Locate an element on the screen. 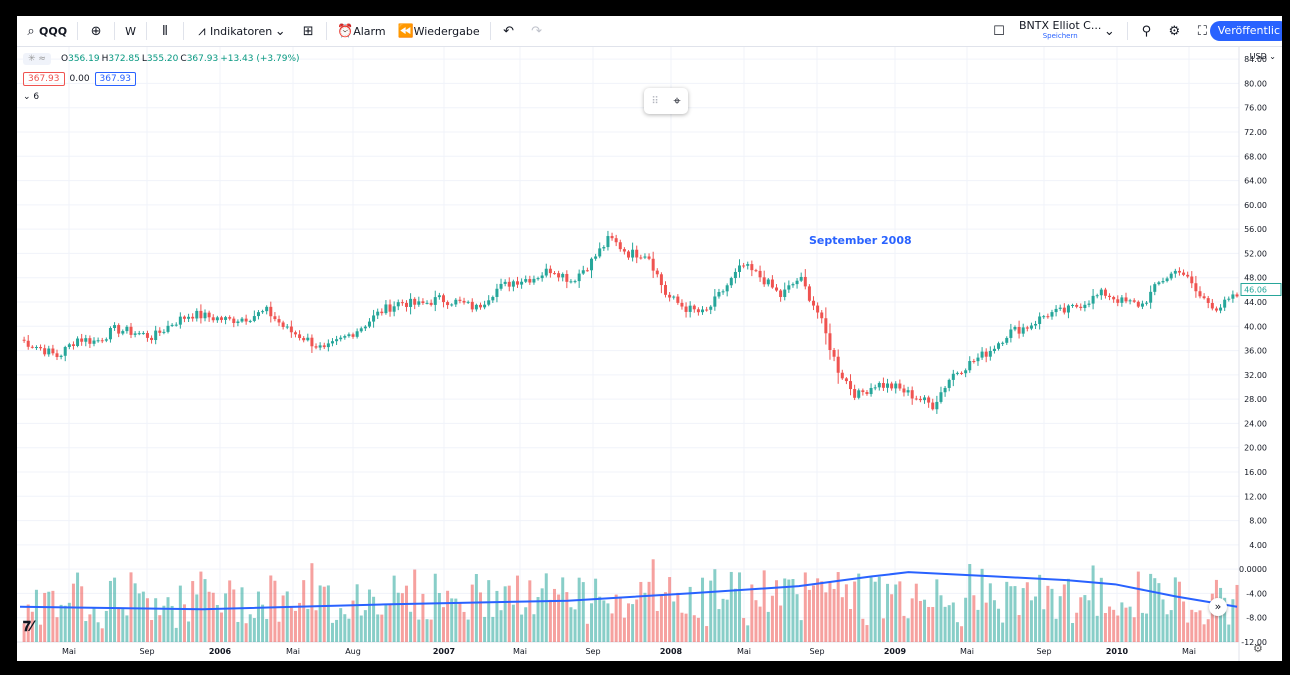  undo-button: ↶ is located at coordinates (509, 31).